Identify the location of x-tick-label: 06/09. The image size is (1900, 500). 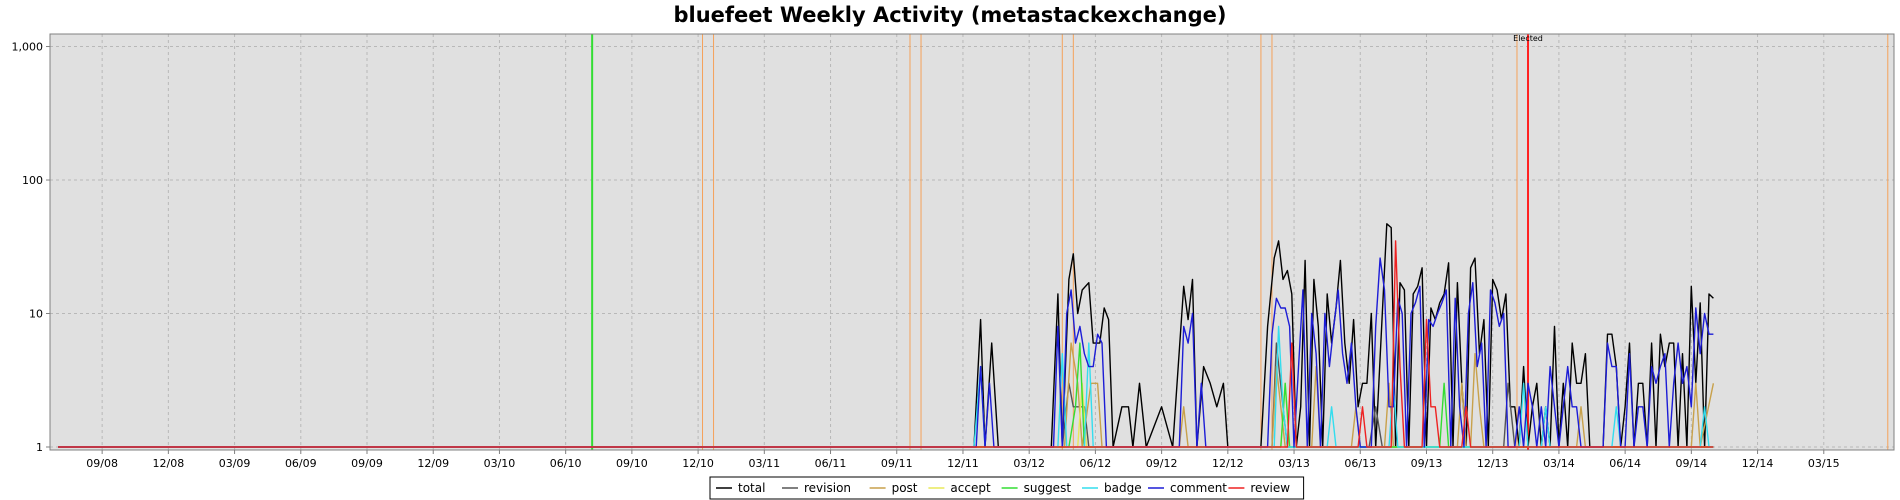
(301, 463).